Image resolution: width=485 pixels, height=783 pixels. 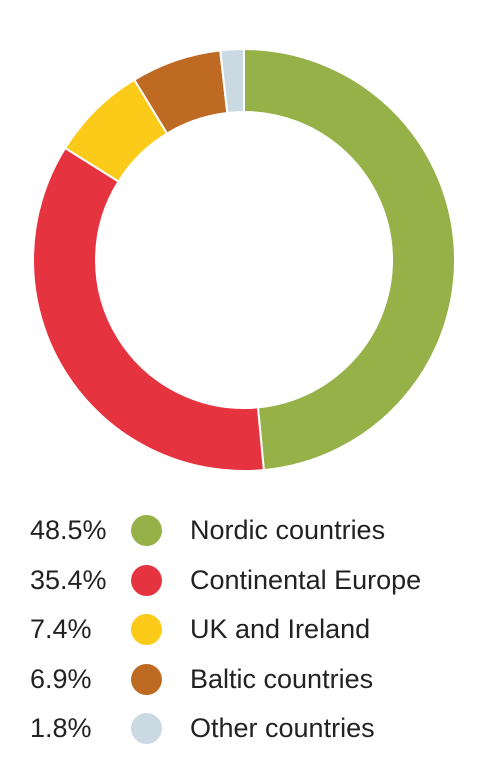 What do you see at coordinates (146, 679) in the screenshot?
I see `legend-swatch-baltic-countries` at bounding box center [146, 679].